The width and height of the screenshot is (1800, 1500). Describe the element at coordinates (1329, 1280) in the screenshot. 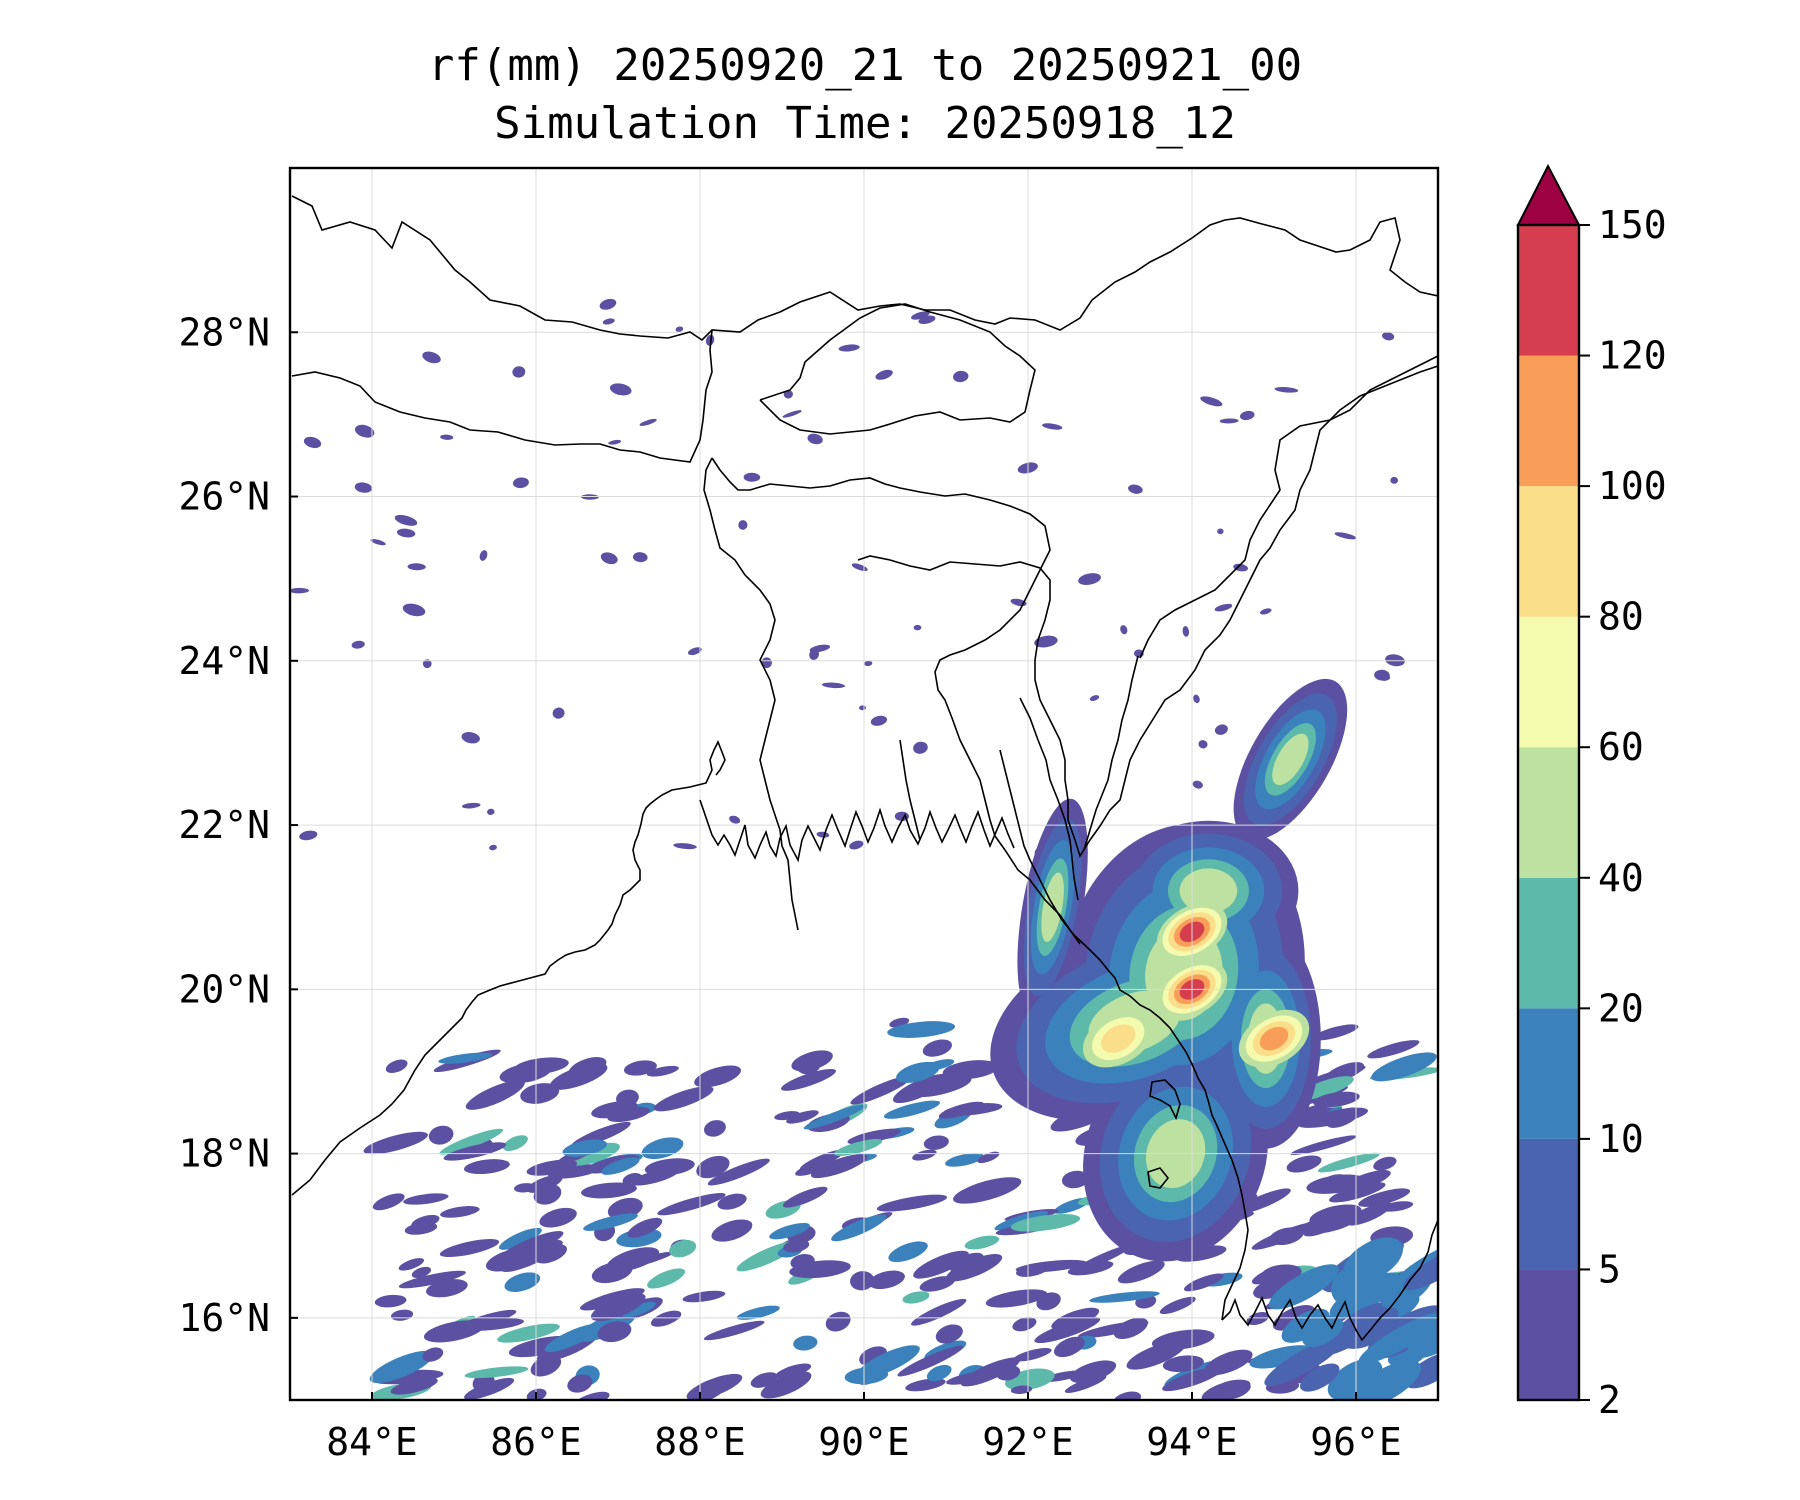

I see `coast-irrawaddy-delta` at that location.